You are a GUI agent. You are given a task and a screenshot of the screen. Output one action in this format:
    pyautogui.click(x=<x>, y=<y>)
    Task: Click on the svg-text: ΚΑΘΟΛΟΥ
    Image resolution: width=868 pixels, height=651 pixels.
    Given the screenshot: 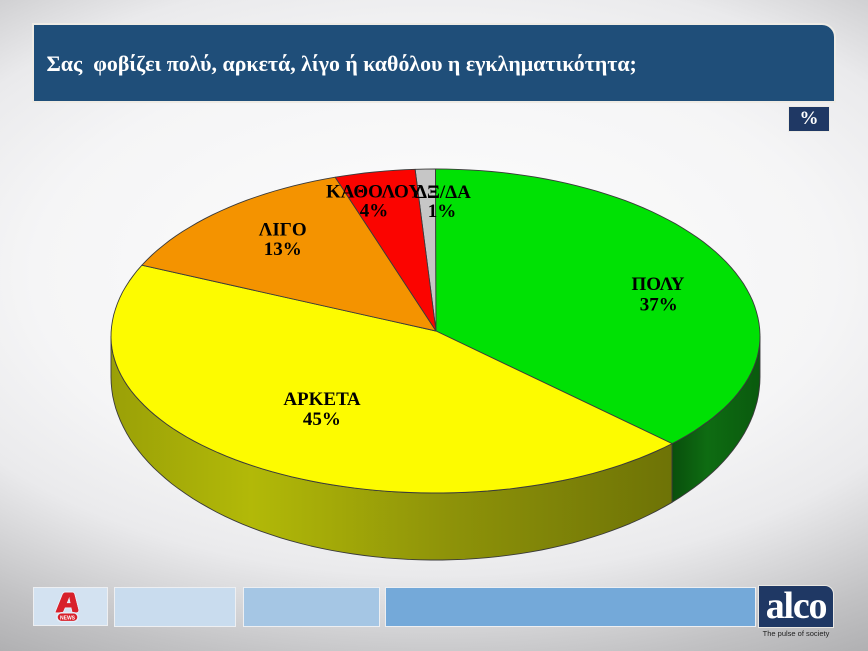 What is the action you would take?
    pyautogui.click(x=374, y=191)
    